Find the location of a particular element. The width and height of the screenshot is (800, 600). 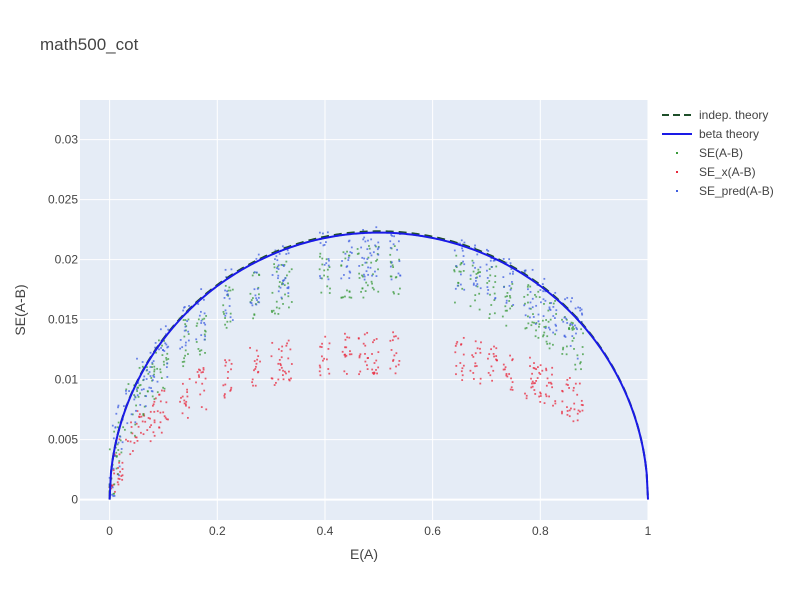

legend-item: SE_pred(A-B) is located at coordinates (725, 191).